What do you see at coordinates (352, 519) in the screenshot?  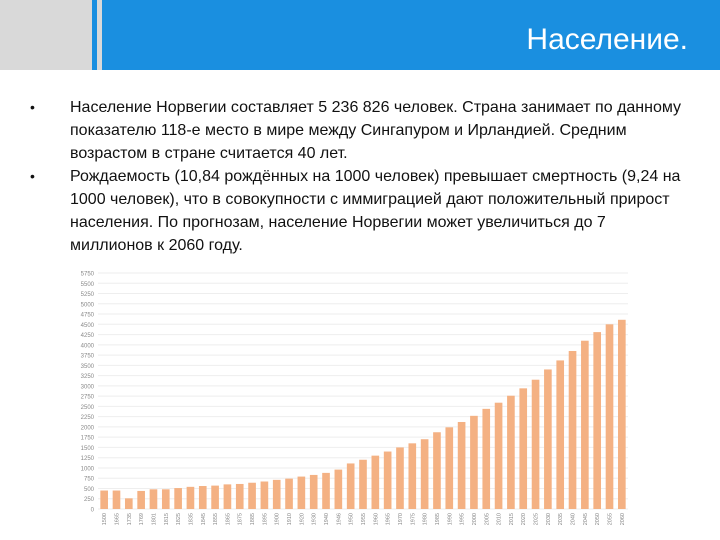 I see `x-tick-label: 1950` at bounding box center [352, 519].